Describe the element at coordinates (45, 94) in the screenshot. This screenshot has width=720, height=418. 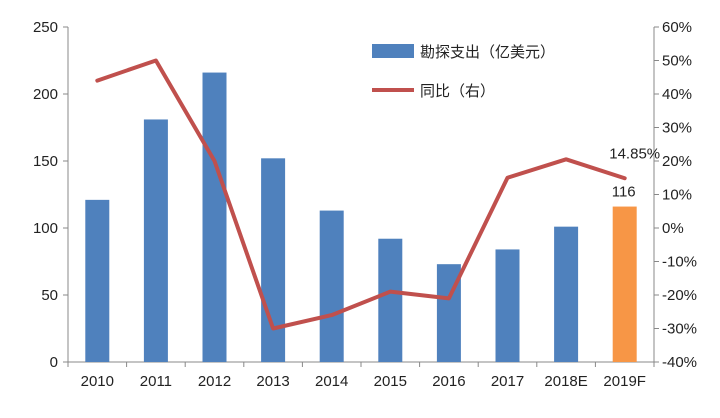
I see `y-left-tick-label: 200` at that location.